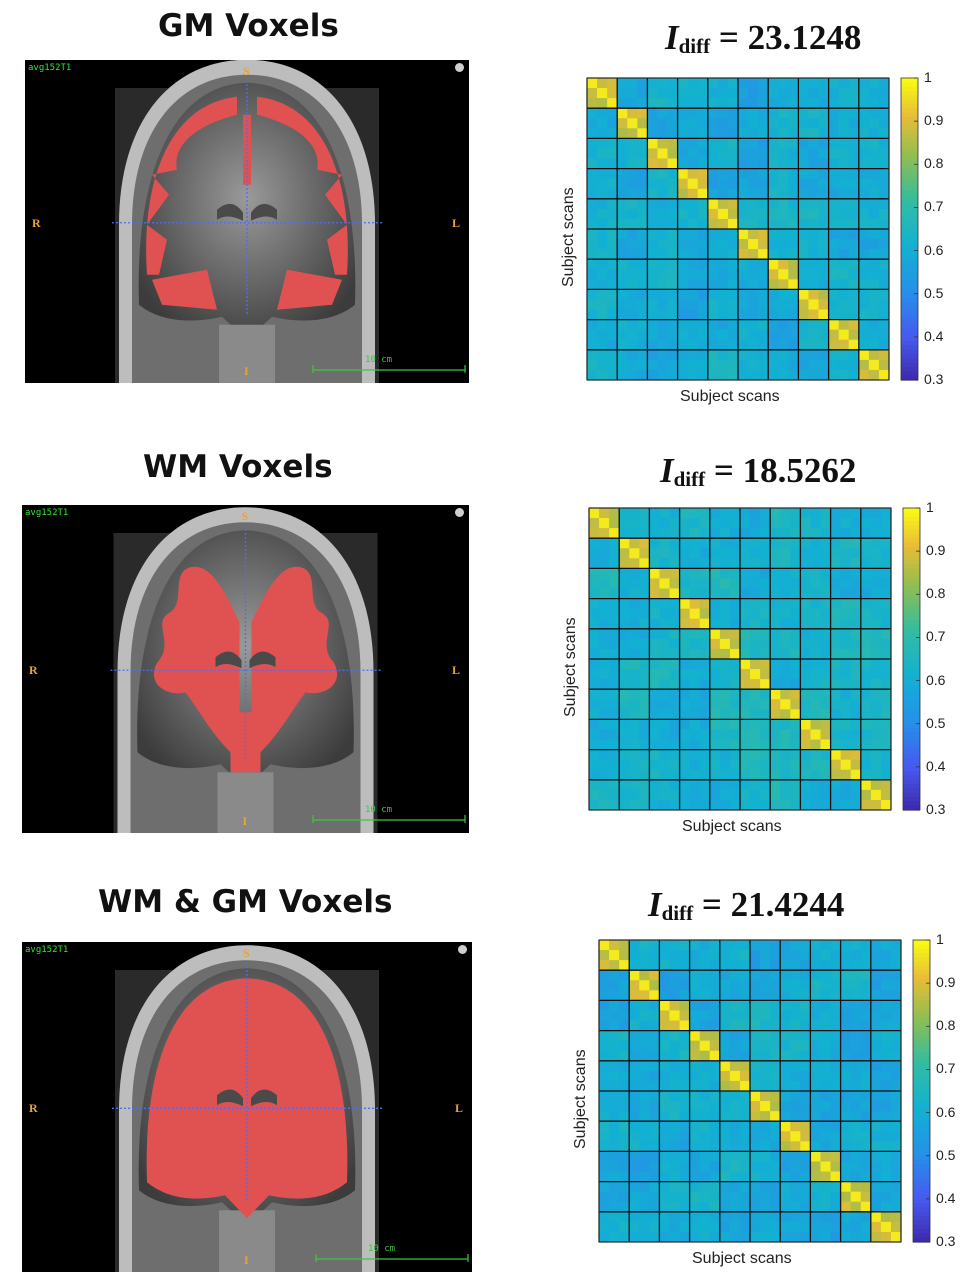  What do you see at coordinates (787, 904) in the screenshot?
I see `idiff-value: 21.4244` at bounding box center [787, 904].